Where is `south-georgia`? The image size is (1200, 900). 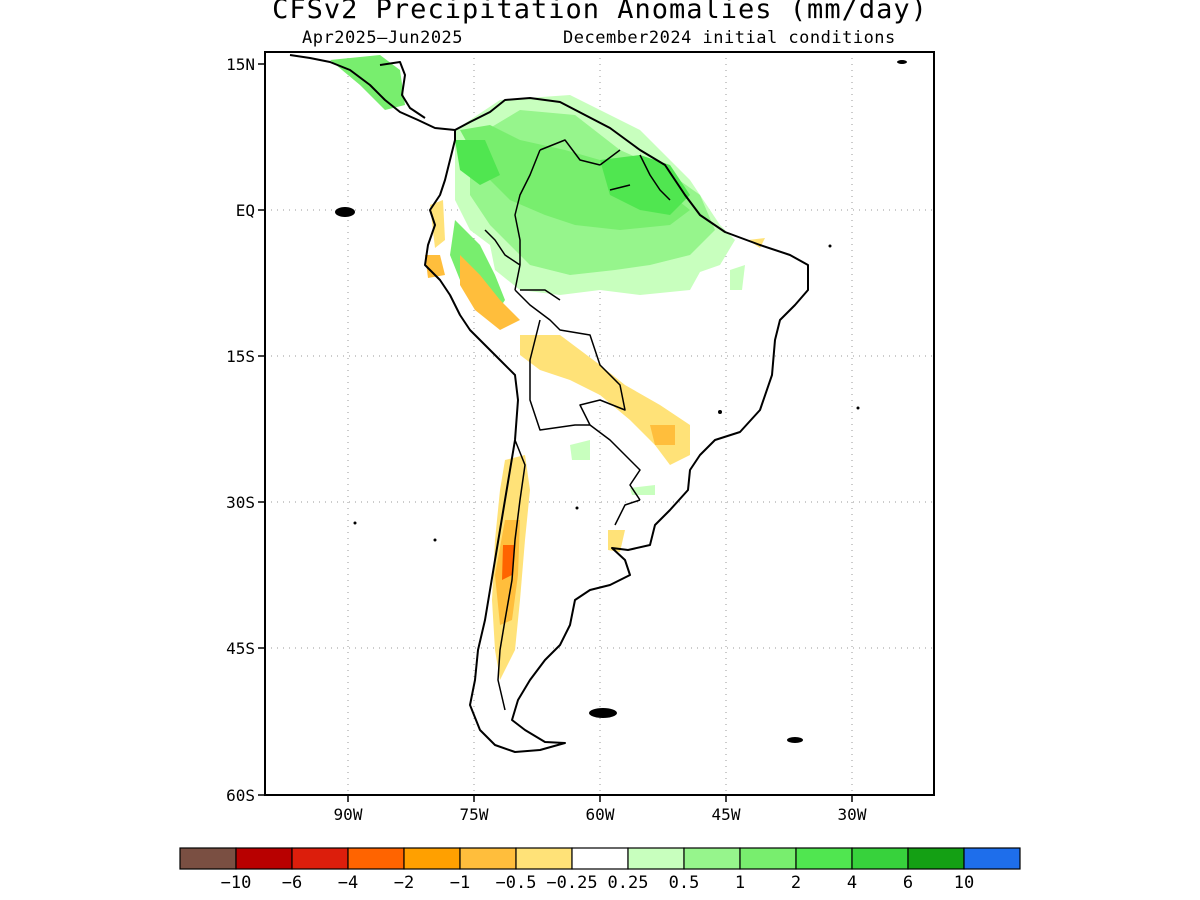
south-georgia is located at coordinates (795, 740).